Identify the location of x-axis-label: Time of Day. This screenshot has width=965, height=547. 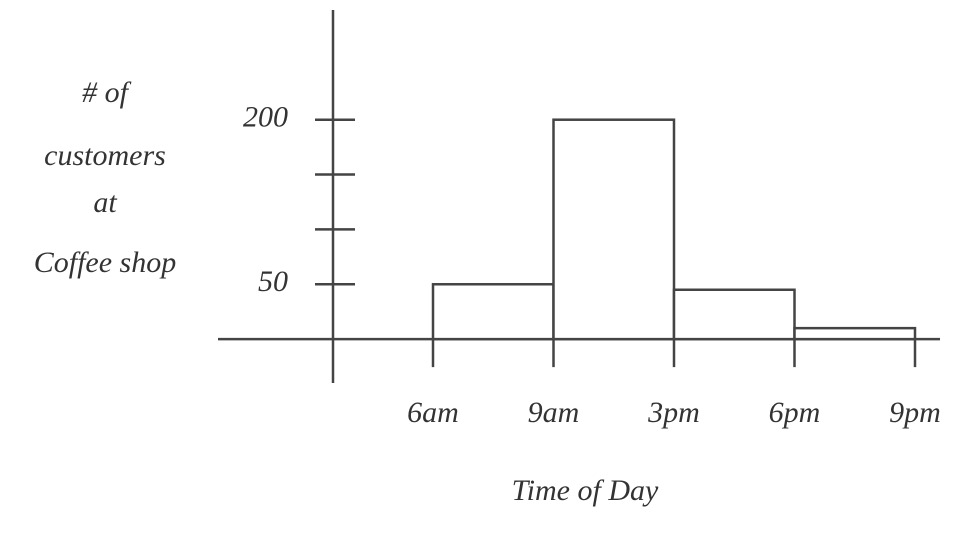
(585, 490).